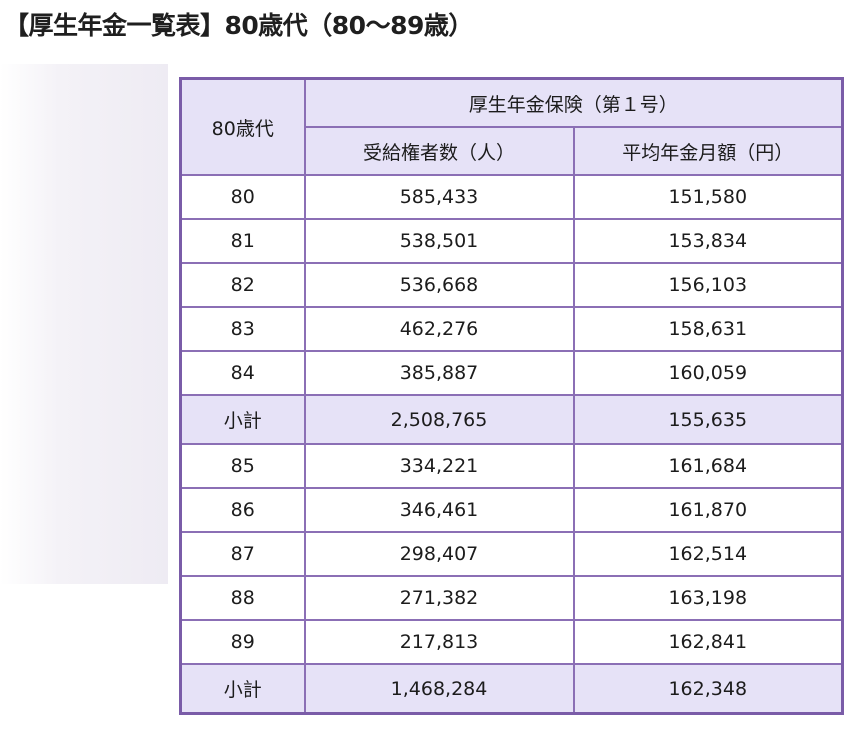 This screenshot has width=850, height=731. Describe the element at coordinates (708, 285) in the screenshot. I see `average-cell: 156,103` at that location.